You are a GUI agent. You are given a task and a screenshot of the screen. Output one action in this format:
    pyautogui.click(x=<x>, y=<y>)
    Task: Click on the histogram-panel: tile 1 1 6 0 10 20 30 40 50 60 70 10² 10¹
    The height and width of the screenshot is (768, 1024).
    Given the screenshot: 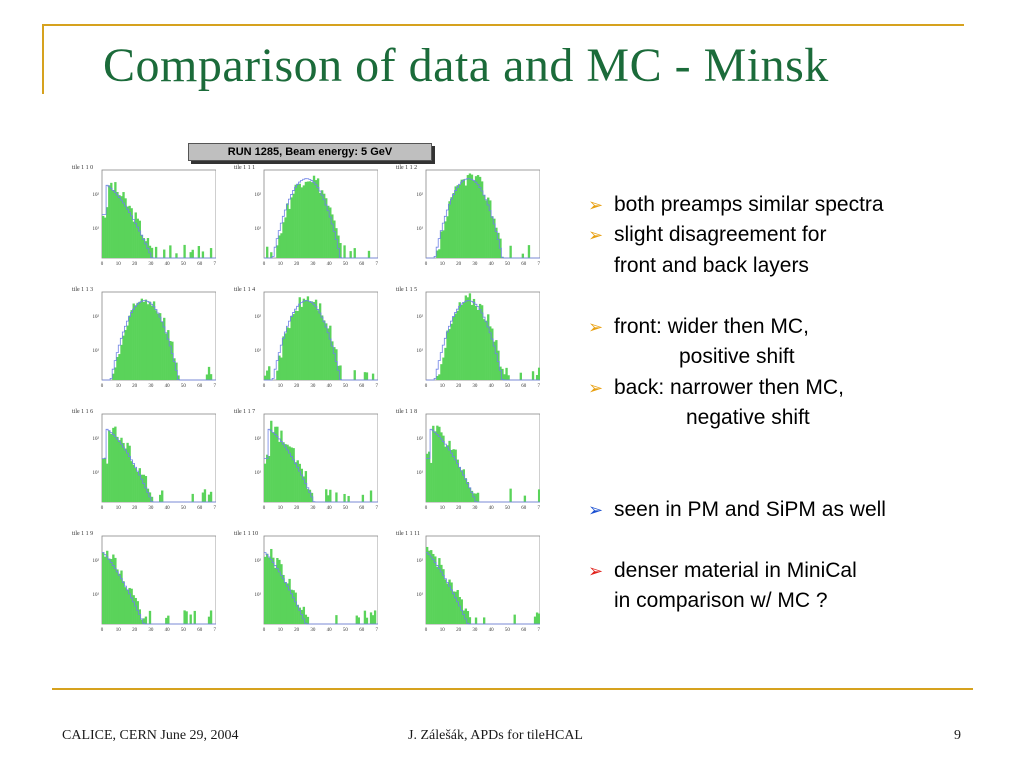 What is the action you would take?
    pyautogui.click(x=142, y=460)
    